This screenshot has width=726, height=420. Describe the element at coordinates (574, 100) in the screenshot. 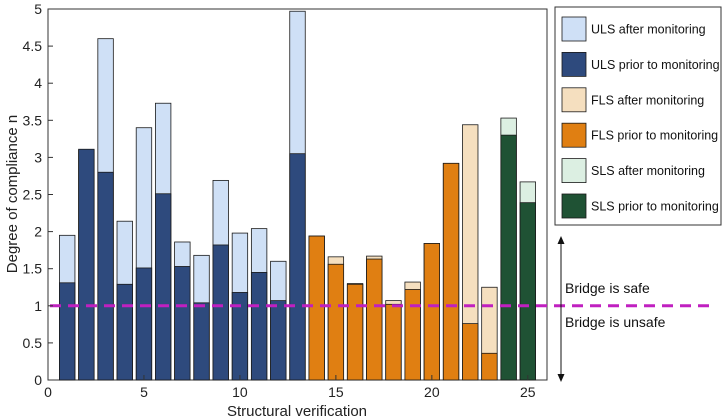

I see `legend-swatch-fls-after-monitoring` at that location.